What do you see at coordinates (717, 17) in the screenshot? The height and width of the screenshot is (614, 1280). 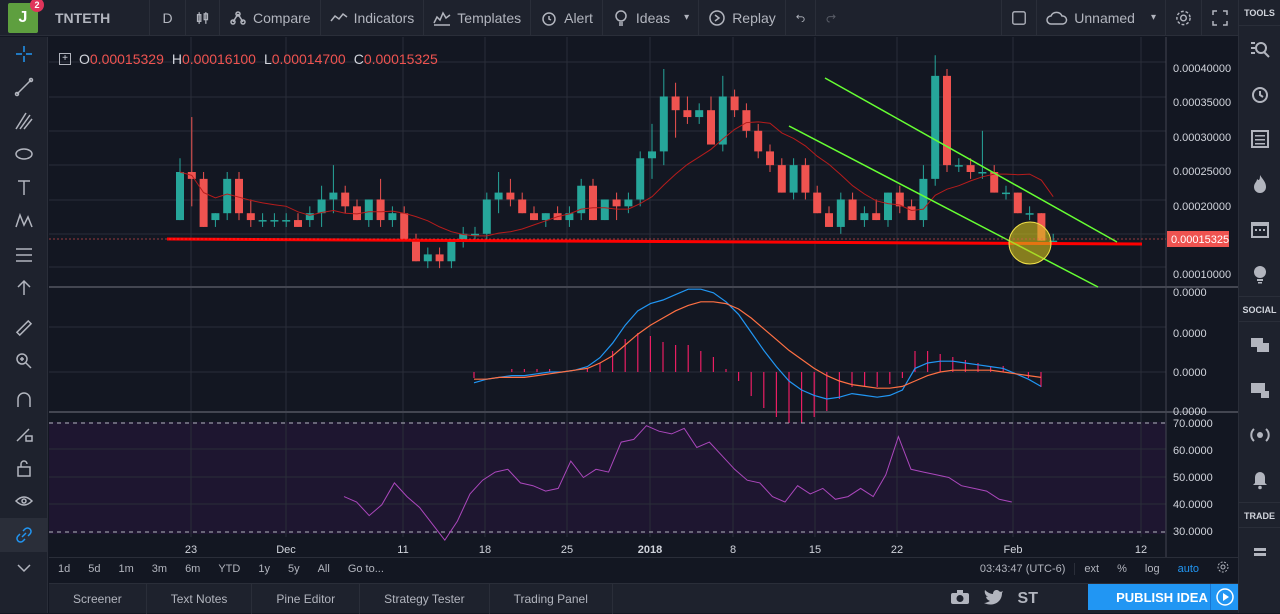 I see `replay-icon` at bounding box center [717, 17].